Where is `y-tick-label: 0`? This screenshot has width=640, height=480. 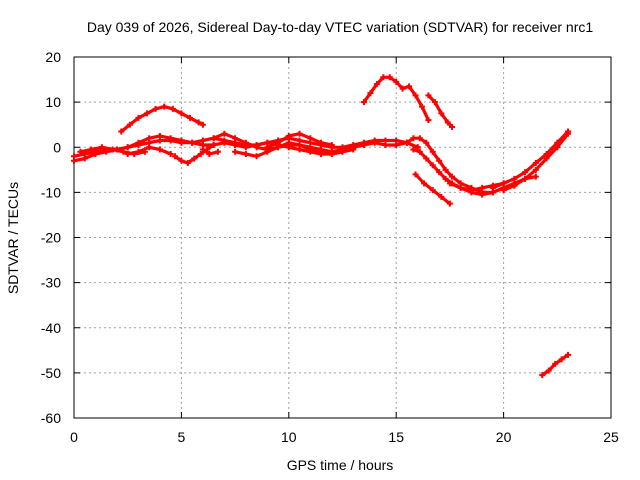
y-tick-label: 0 is located at coordinates (57, 147).